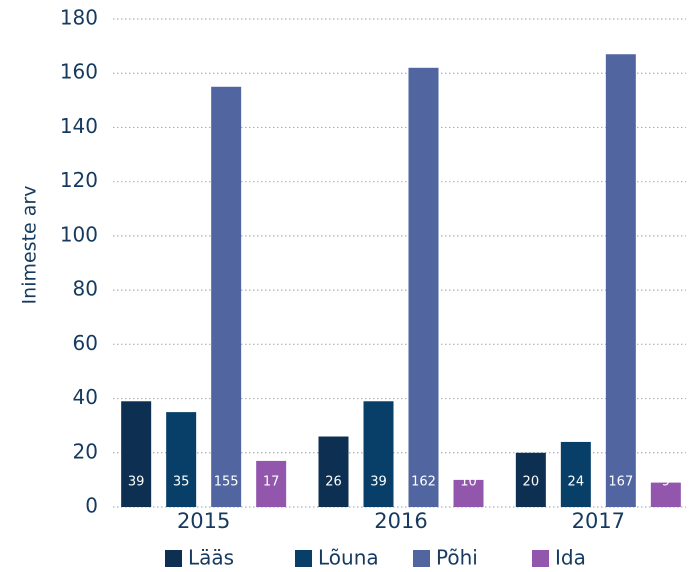 This screenshot has width=689, height=572. What do you see at coordinates (348, 558) in the screenshot?
I see `legend-label: Lõuna` at bounding box center [348, 558].